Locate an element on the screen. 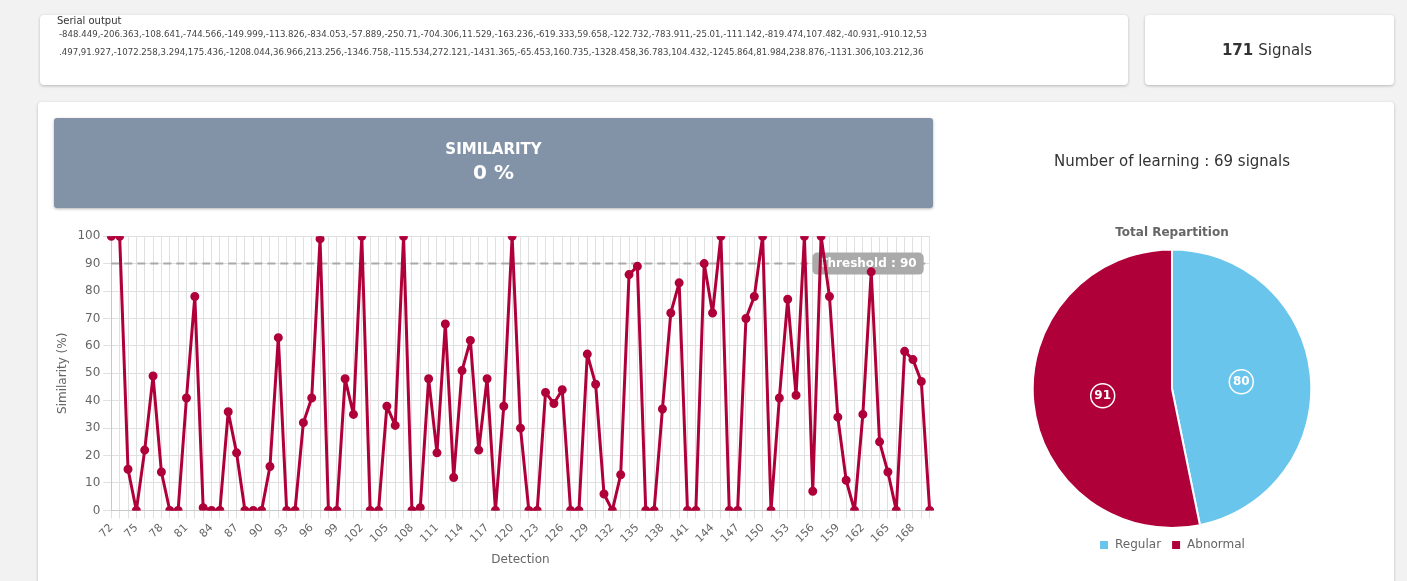  x-tick-label: 96 is located at coordinates (306, 531).